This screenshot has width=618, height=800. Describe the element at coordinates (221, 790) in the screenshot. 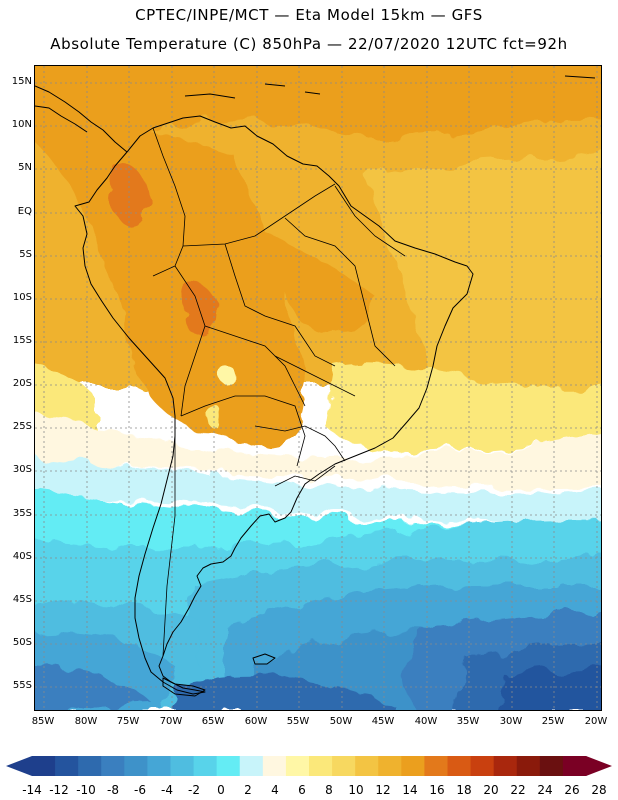

I see `colorbar-label: 0` at that location.